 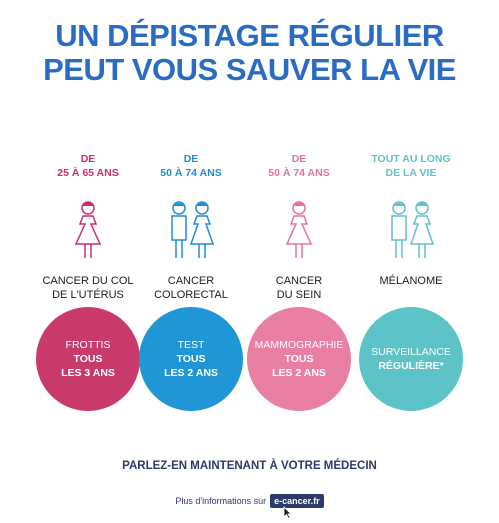 What do you see at coordinates (411, 359) in the screenshot?
I see `exam-circle-melanoma: SURVEILLANCE RÉGULIÈRE*` at bounding box center [411, 359].